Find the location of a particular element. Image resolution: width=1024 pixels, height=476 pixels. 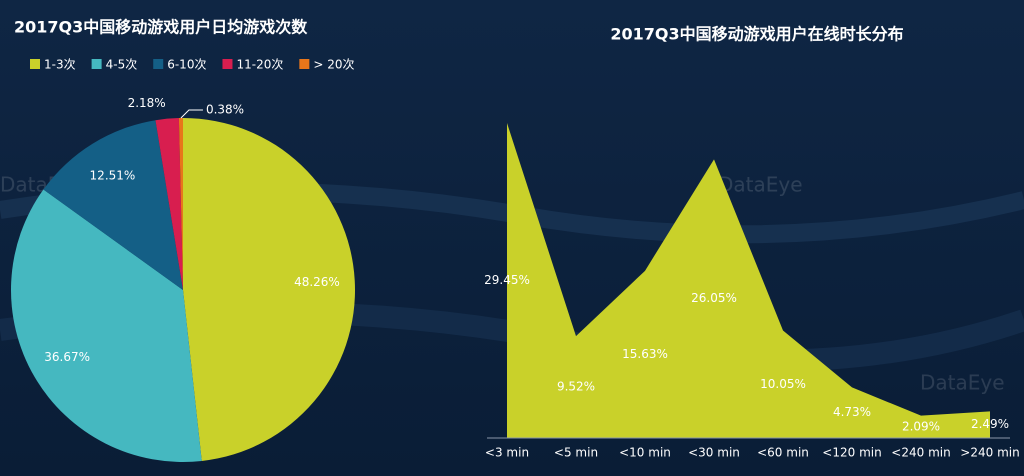

x-tick-label: <60 min is located at coordinates (783, 453).